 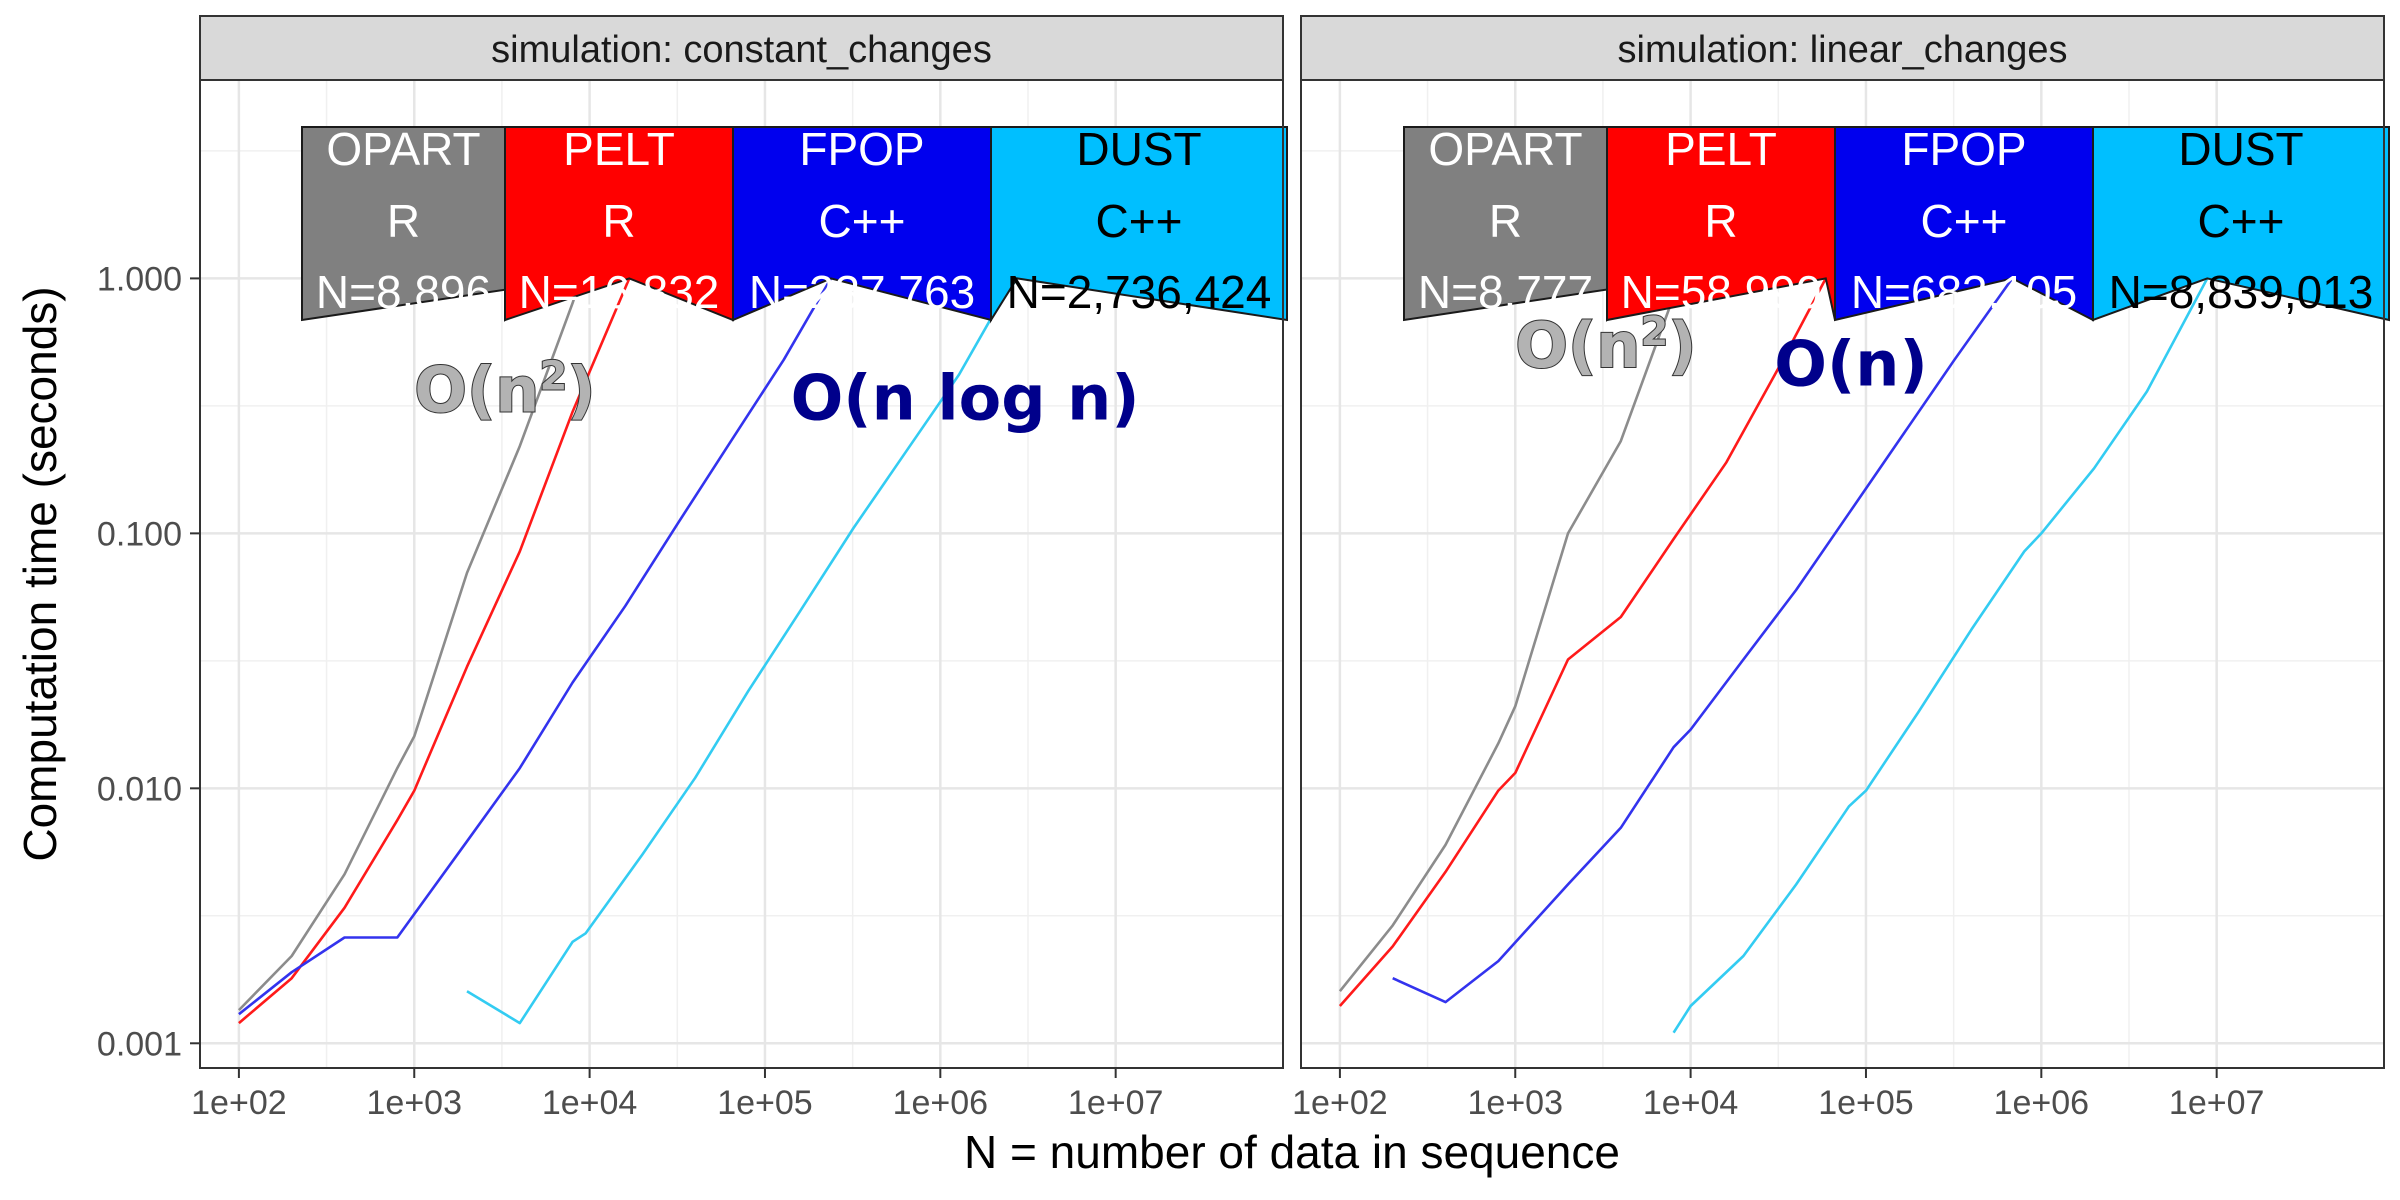 I want to click on direct-label-pelt: PELT R N=58,990, so click(x=1721, y=222).